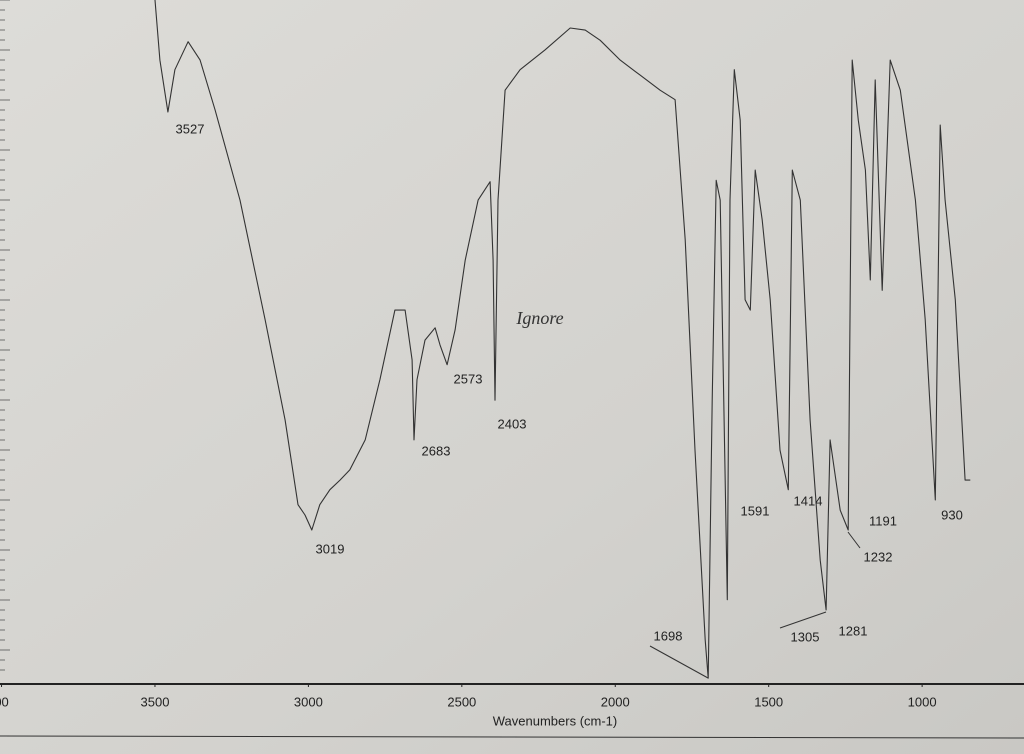 The height and width of the screenshot is (754, 1024). Describe the element at coordinates (922, 701) in the screenshot. I see `x-tick-label: 1000` at that location.